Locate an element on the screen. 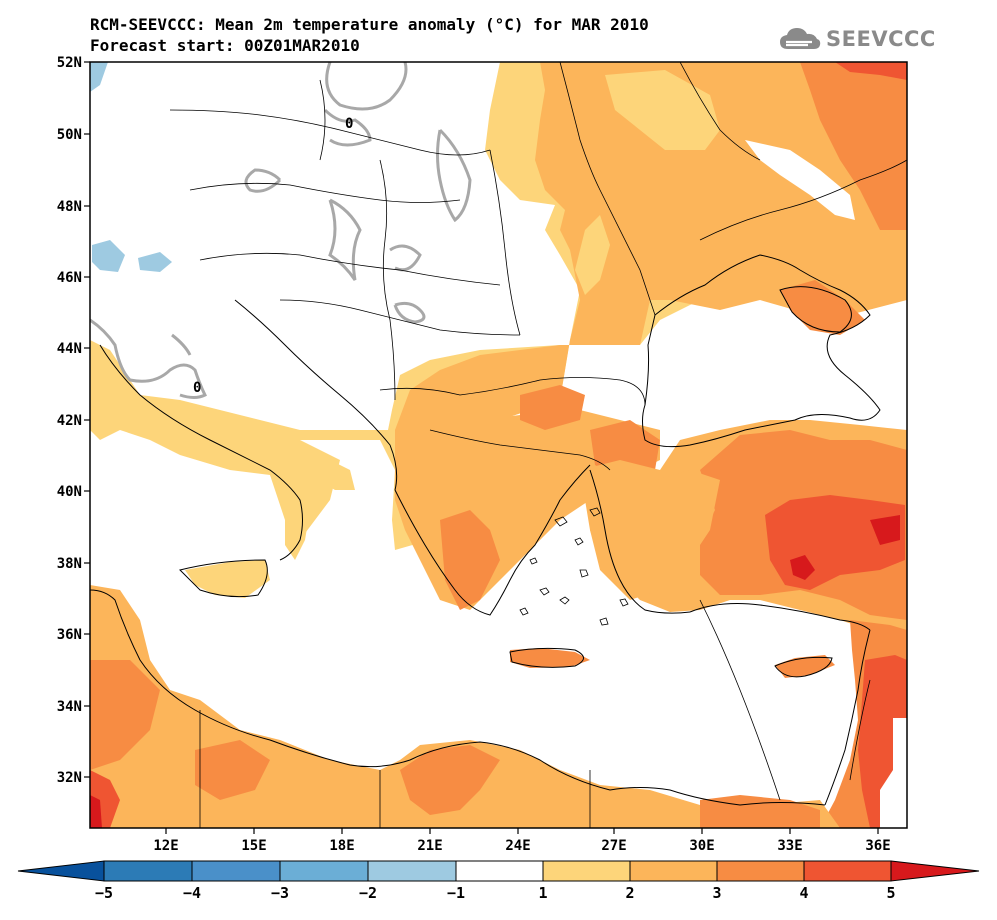  lat-label-42n: 42N is located at coordinates (69, 421).